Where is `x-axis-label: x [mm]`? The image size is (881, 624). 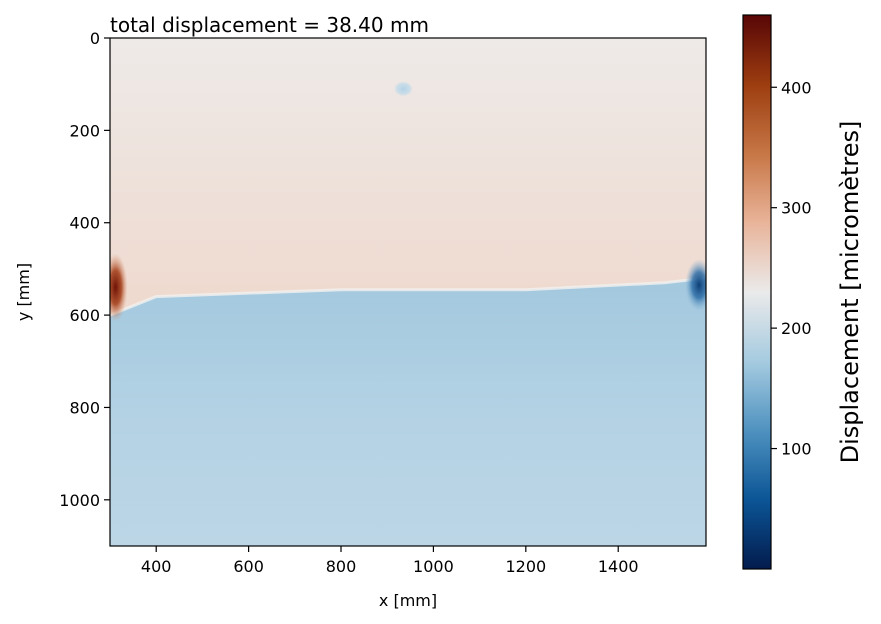
x-axis-label: x [mm] is located at coordinates (408, 600).